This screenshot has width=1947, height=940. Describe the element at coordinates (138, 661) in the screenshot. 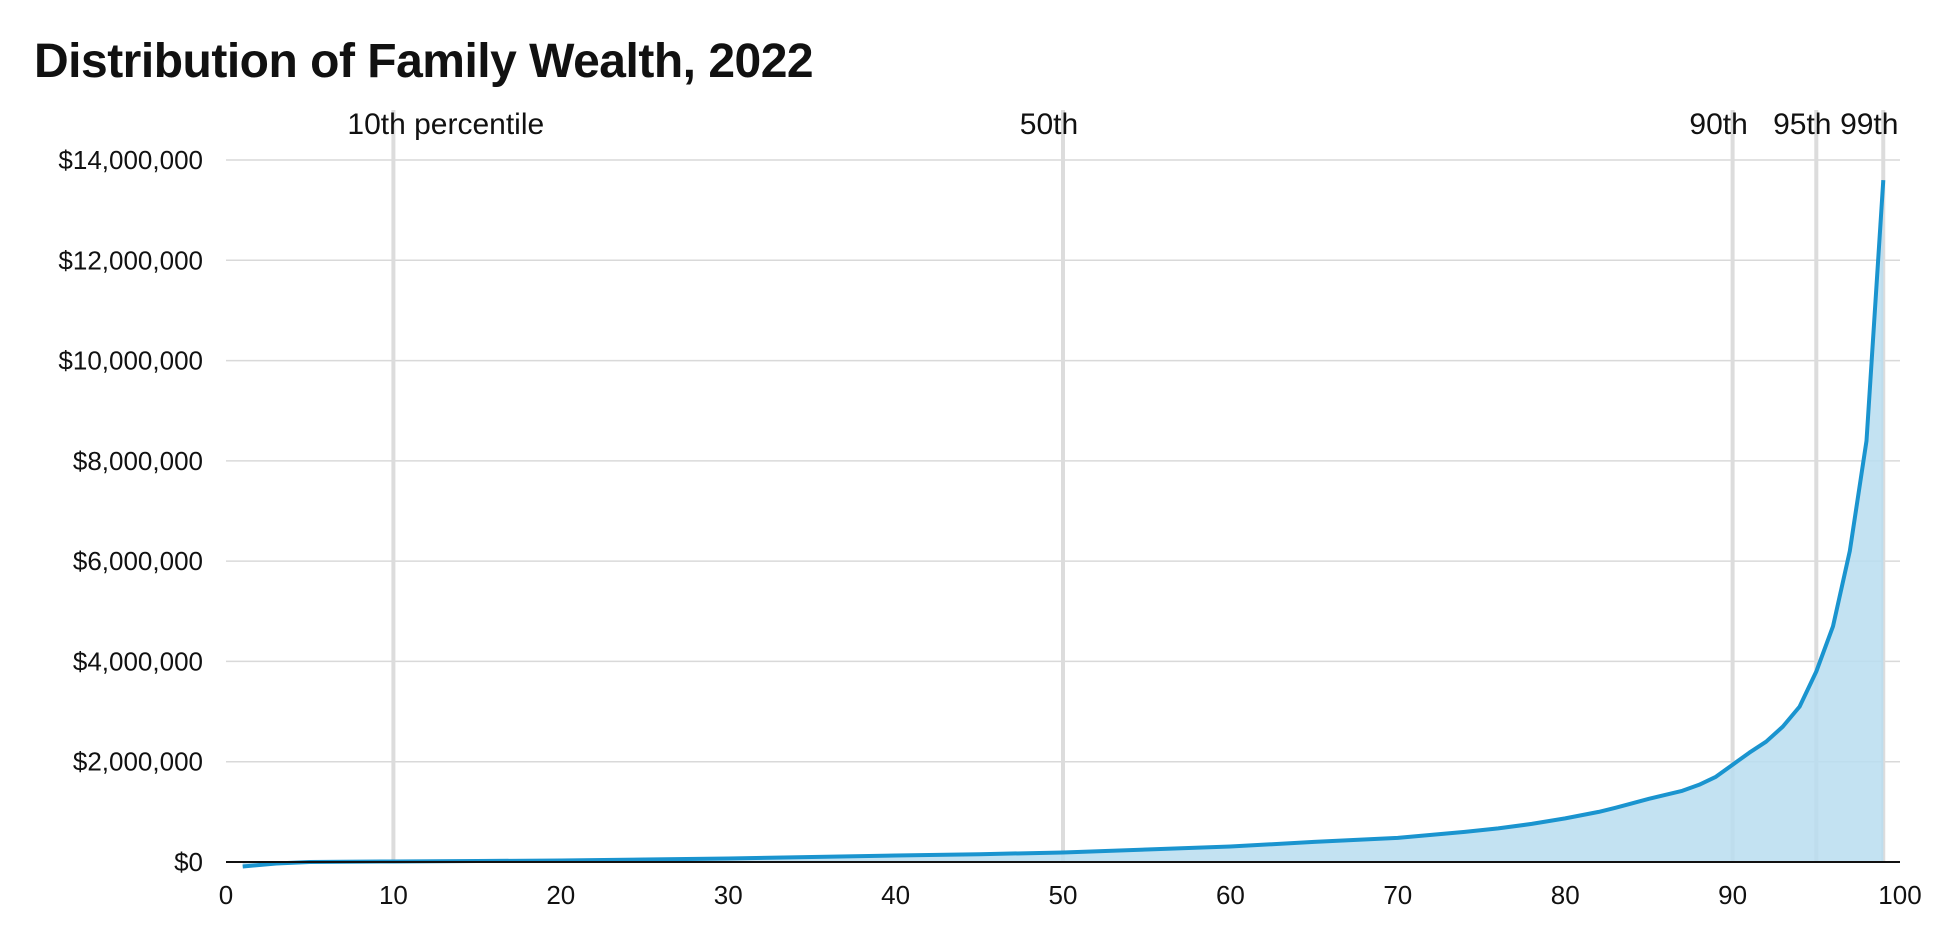

I see `y-tick-label: $4,000,000` at that location.